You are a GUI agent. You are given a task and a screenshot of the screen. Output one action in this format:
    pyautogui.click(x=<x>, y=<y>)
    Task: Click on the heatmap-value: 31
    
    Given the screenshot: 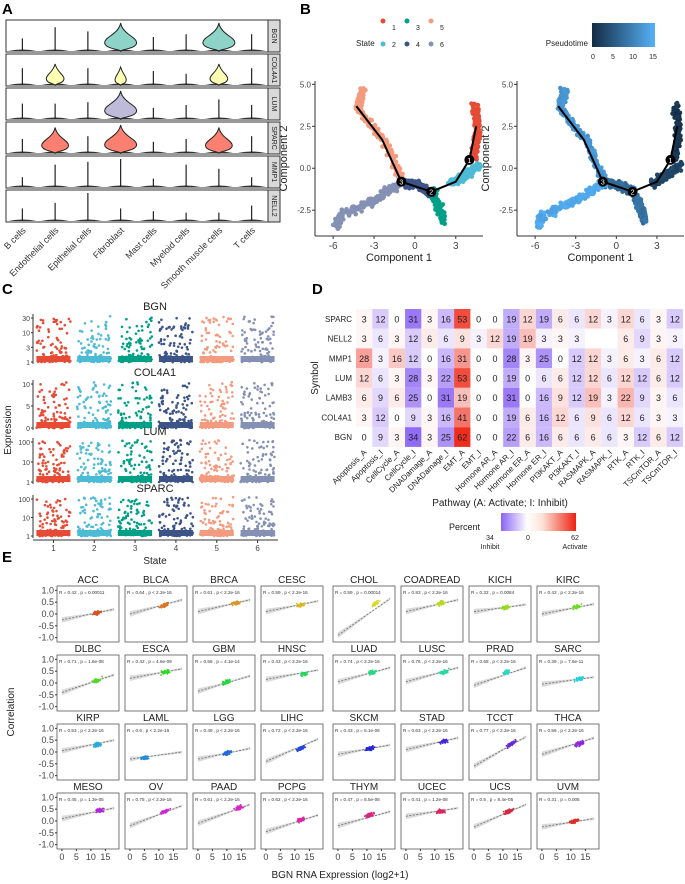 What is the action you would take?
    pyautogui.click(x=446, y=398)
    